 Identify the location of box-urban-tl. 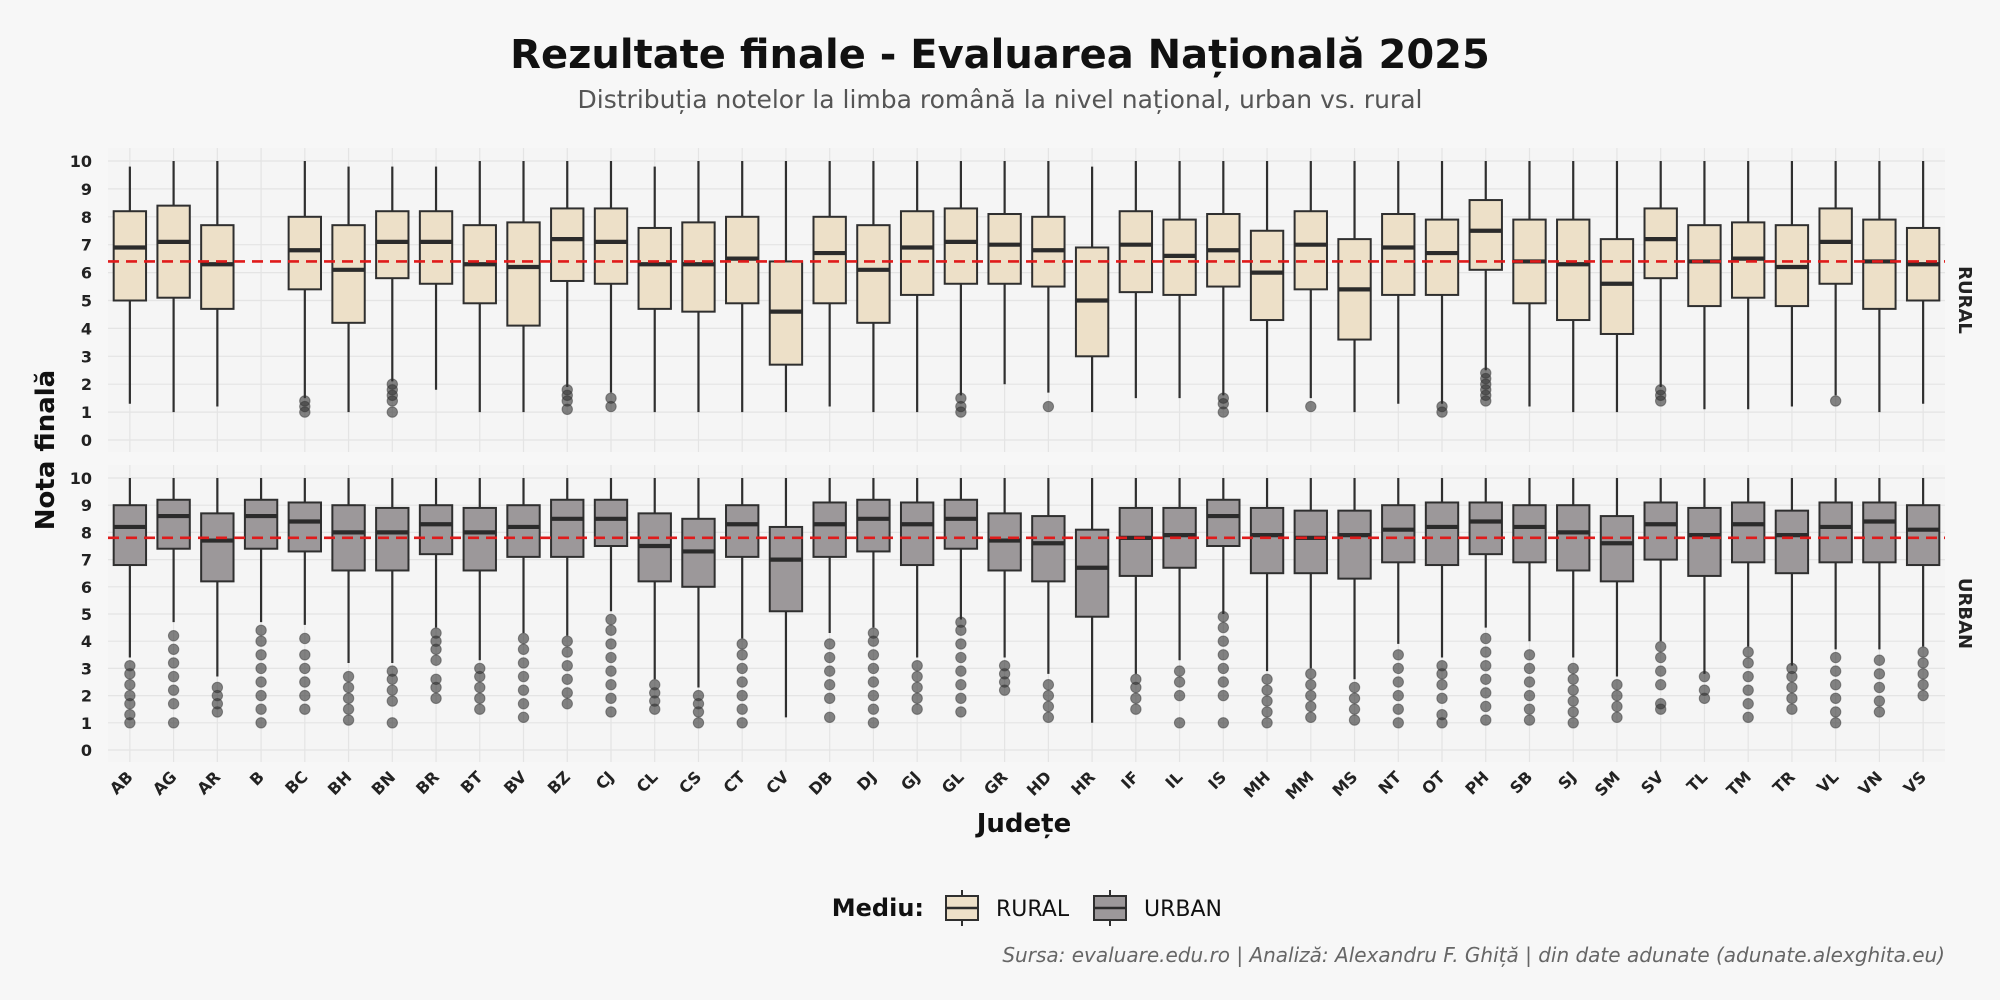
(1704, 591).